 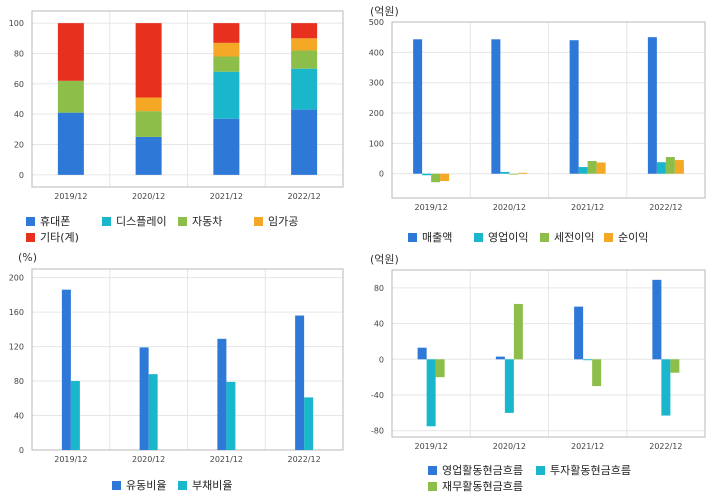 What do you see at coordinates (207, 221) in the screenshot?
I see `legend-label: 자동차` at bounding box center [207, 221].